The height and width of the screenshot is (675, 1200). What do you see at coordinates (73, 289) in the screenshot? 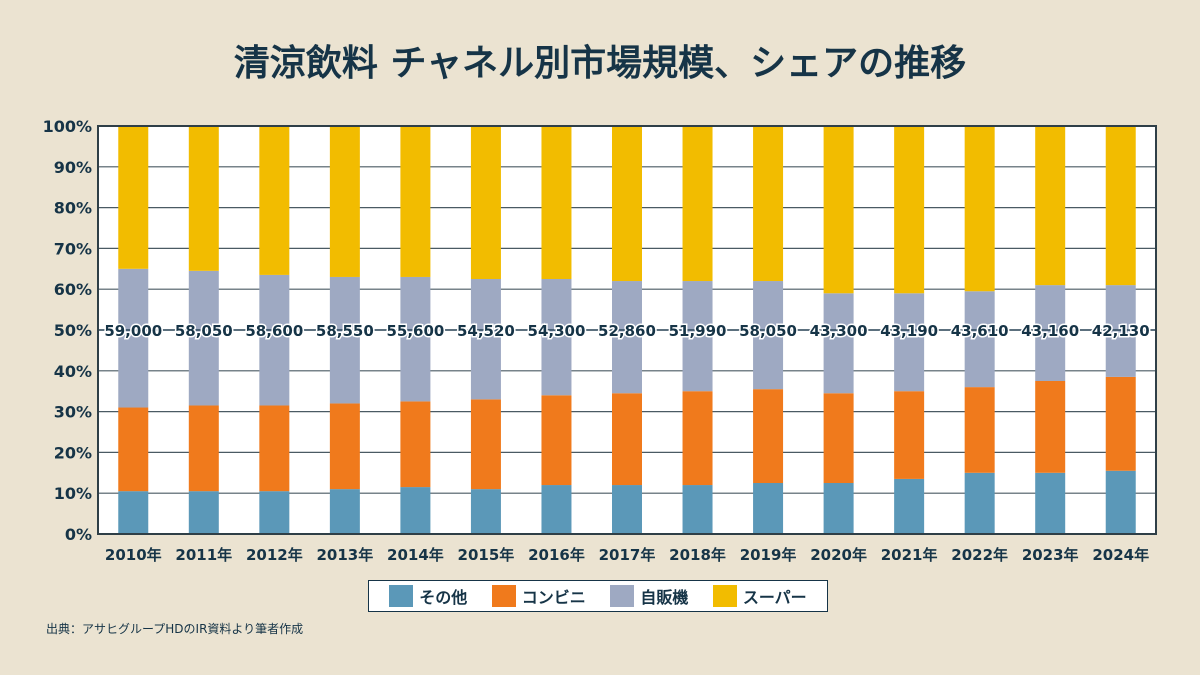
I see `y-tick-label: 60%` at bounding box center [73, 289].